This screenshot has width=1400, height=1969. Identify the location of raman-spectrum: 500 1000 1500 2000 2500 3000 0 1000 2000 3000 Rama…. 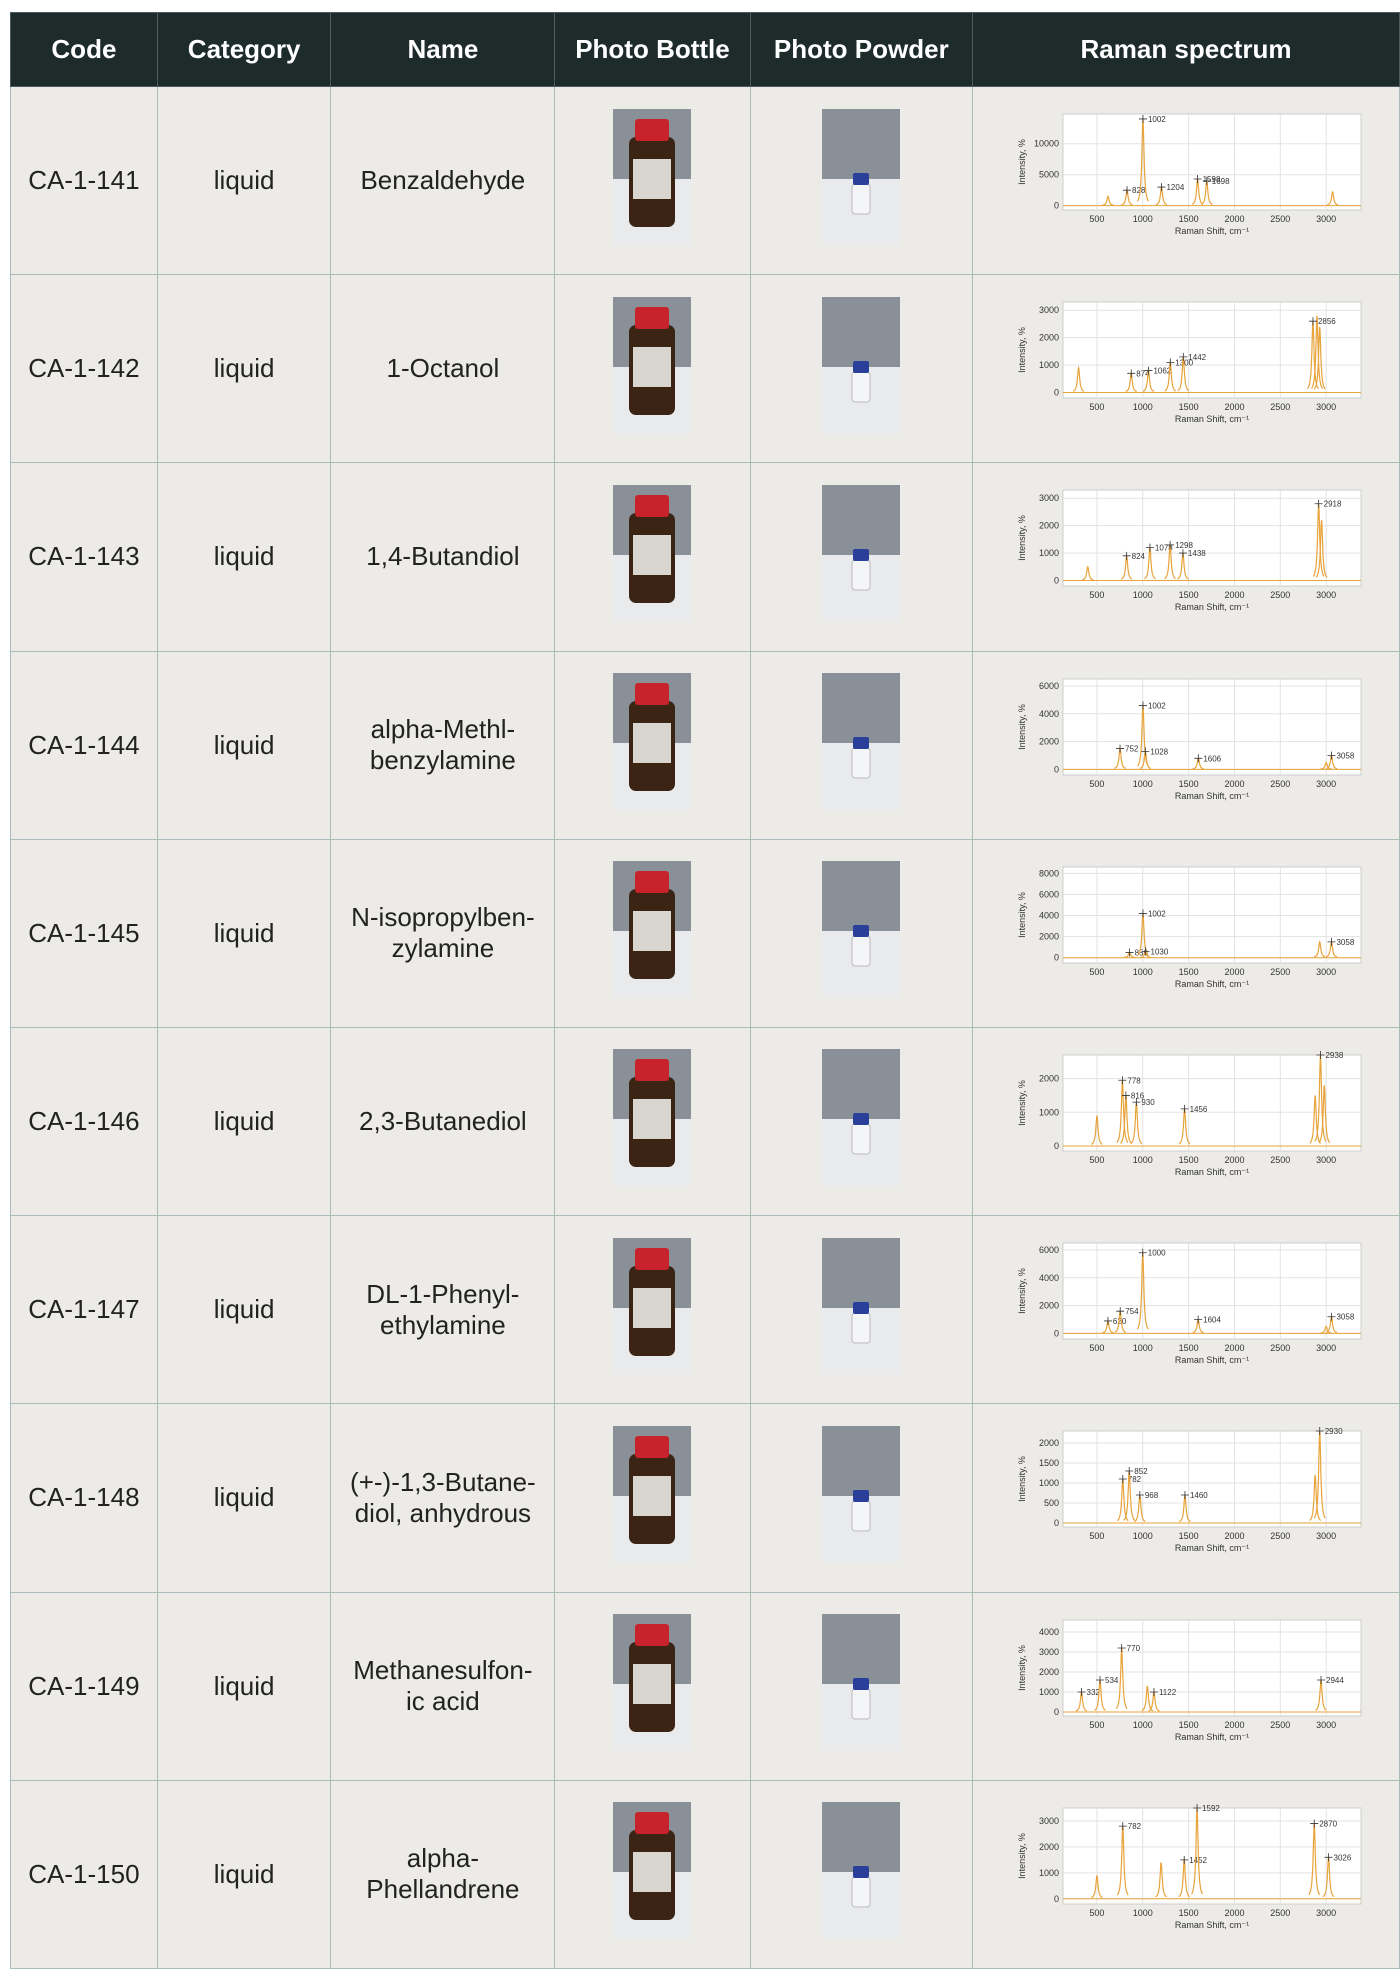
(1189, 550).